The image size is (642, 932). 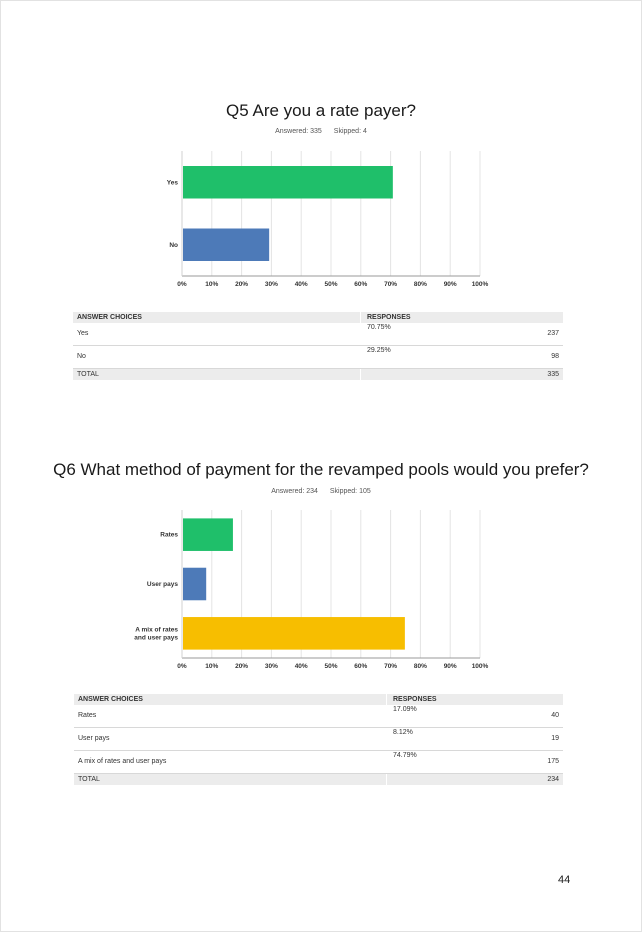 I want to click on q6-skipped-count: Skipped: 105, so click(x=350, y=491).